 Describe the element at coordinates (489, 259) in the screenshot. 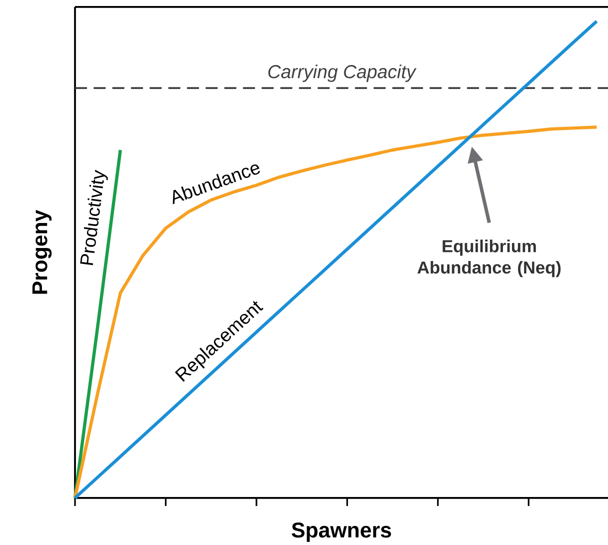

I see `annotation: Equilibrium Abundance (Neq)` at that location.